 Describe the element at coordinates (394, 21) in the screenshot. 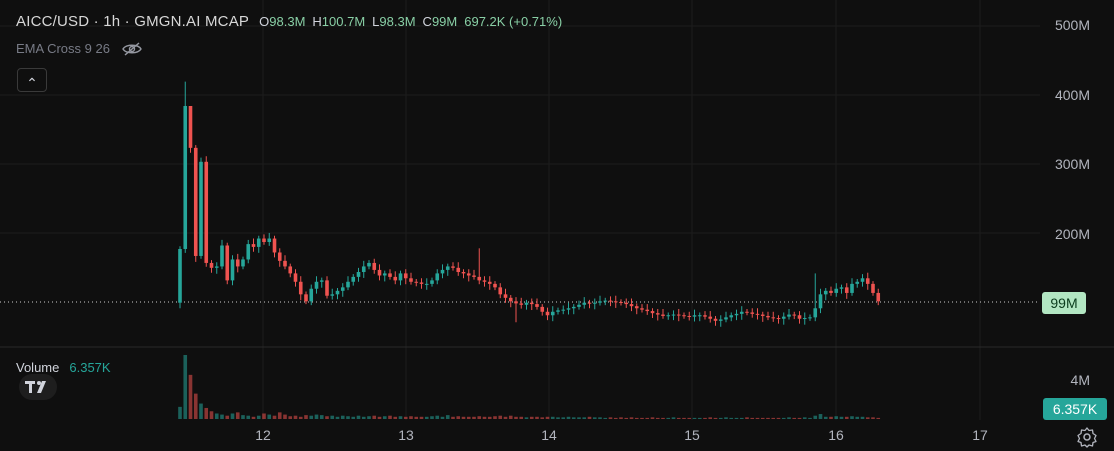

I see `low-value: L98.3M` at that location.